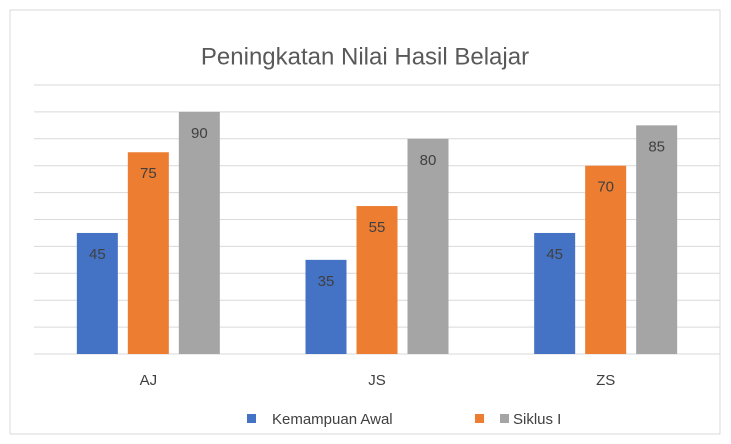  I want to click on x-tick-label: ZS, so click(605, 380).